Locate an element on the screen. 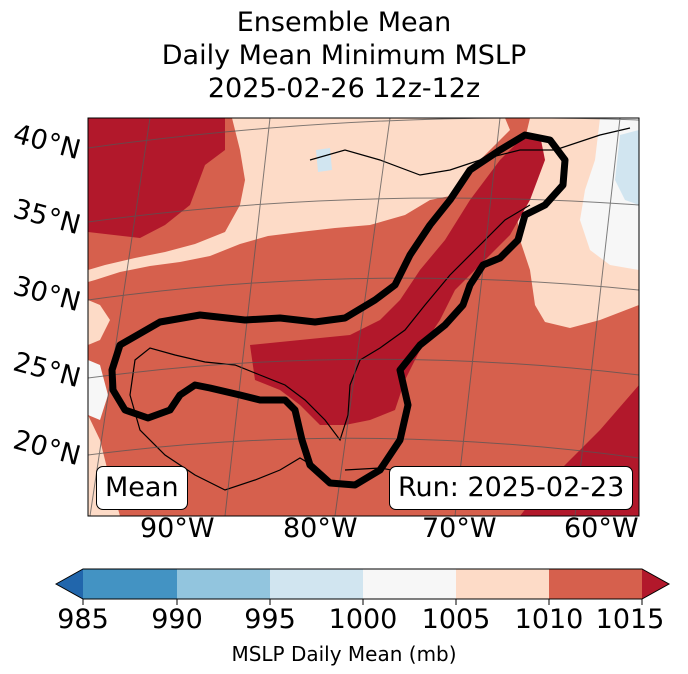  title-line-3: 2025-02-26 12z-12z is located at coordinates (344, 88).